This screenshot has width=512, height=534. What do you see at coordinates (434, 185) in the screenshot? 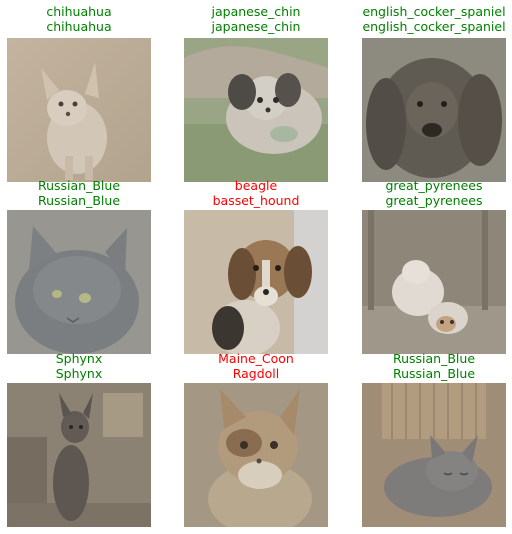
I see `actual-label: great_pyrenees` at bounding box center [434, 185].